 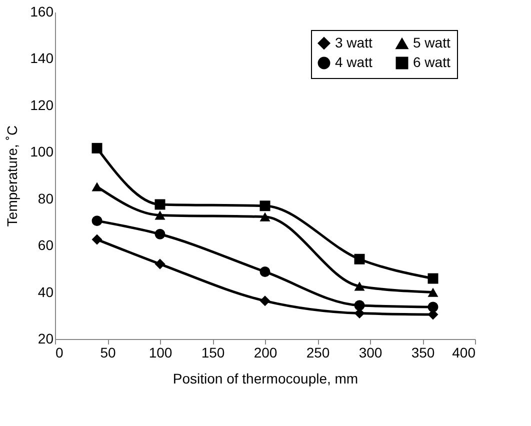 I want to click on y-tick-label: 100, so click(x=42, y=152).